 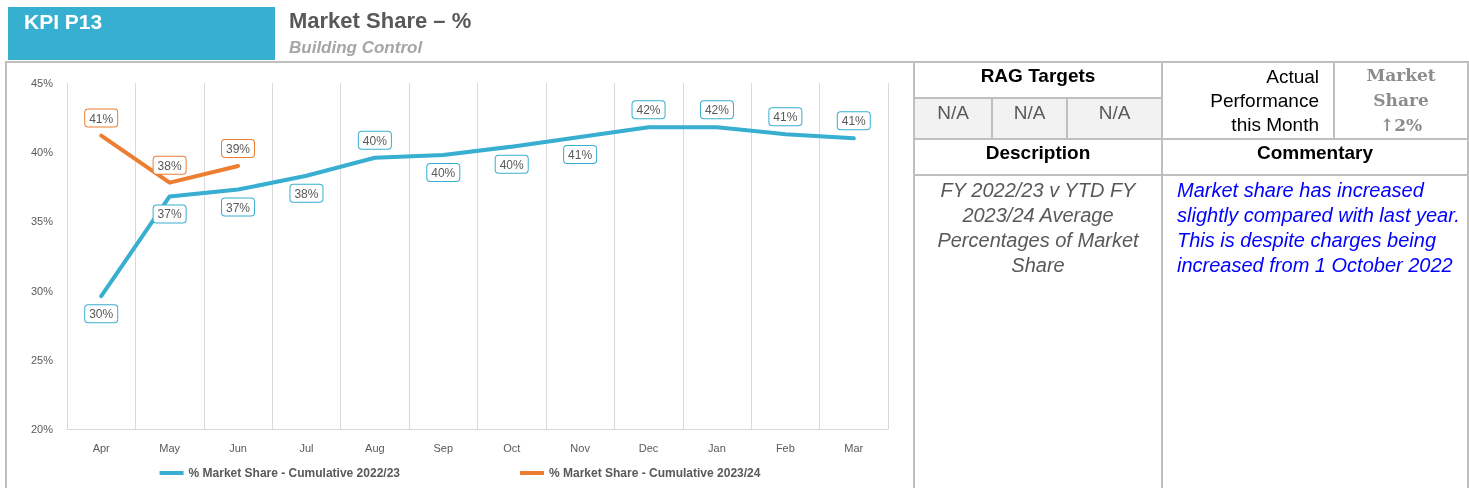 What do you see at coordinates (141, 33) in the screenshot?
I see `text: KPI P13` at bounding box center [141, 33].